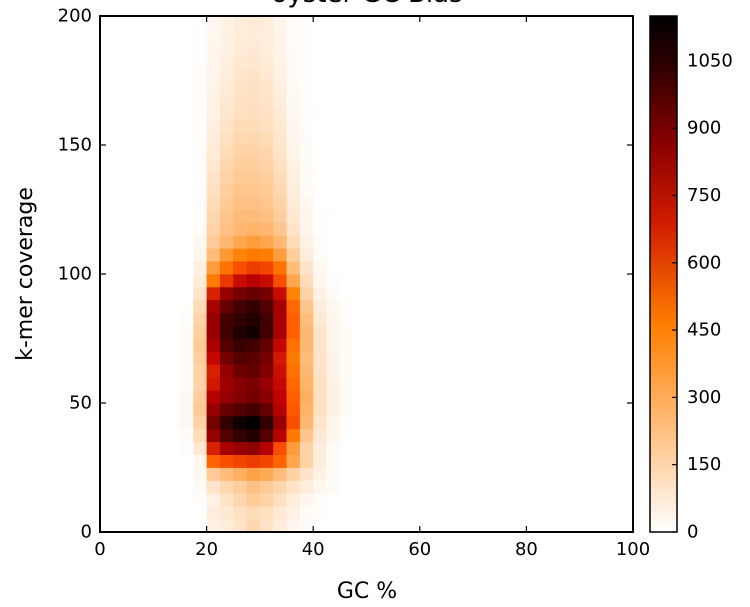  I want to click on colorbar, so click(663, 274).